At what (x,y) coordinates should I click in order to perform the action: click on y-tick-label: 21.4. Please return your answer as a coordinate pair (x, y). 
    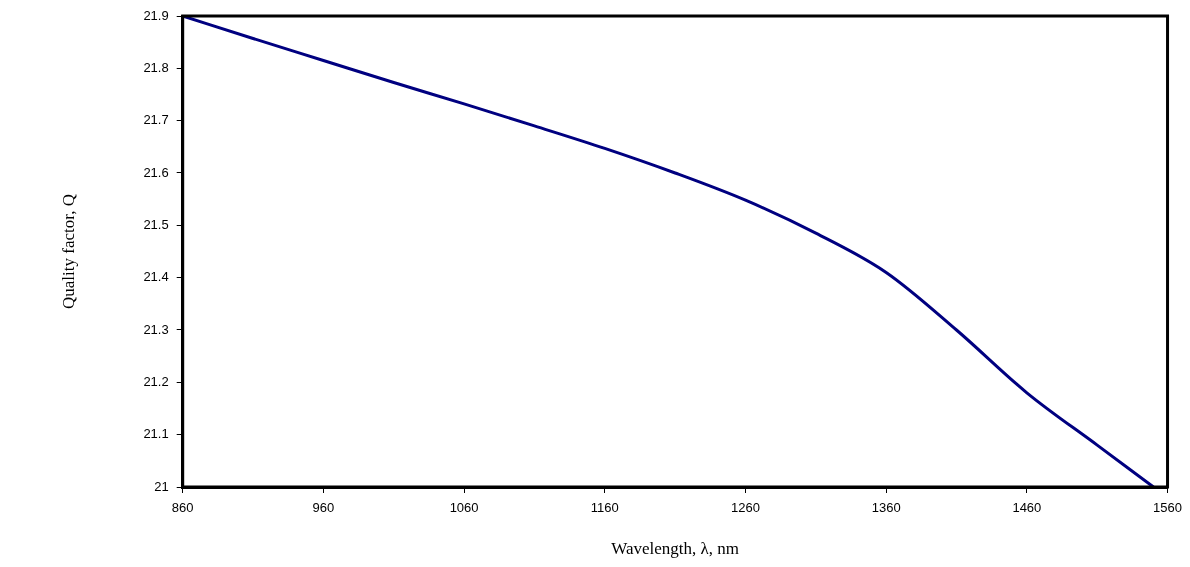
    Looking at the image, I should click on (156, 277).